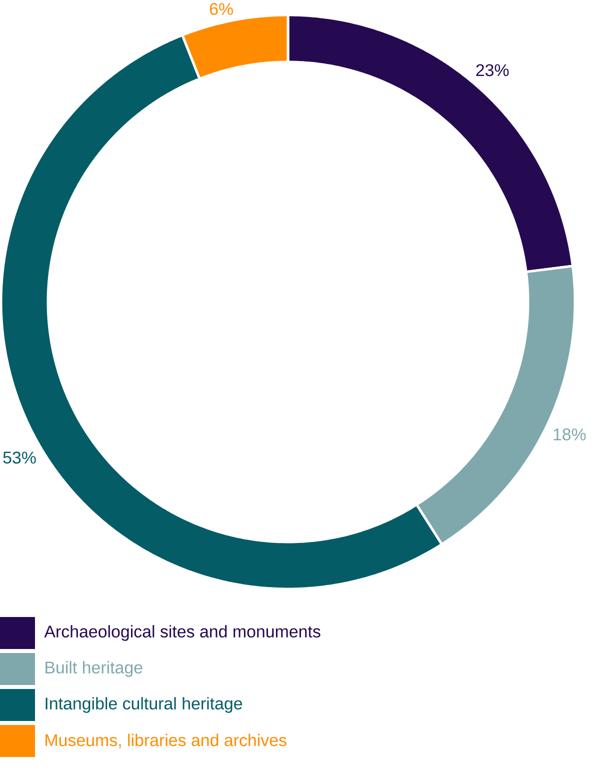 The height and width of the screenshot is (771, 596). Describe the element at coordinates (182, 633) in the screenshot. I see `legend-label: Archaeological sites and monuments` at that location.